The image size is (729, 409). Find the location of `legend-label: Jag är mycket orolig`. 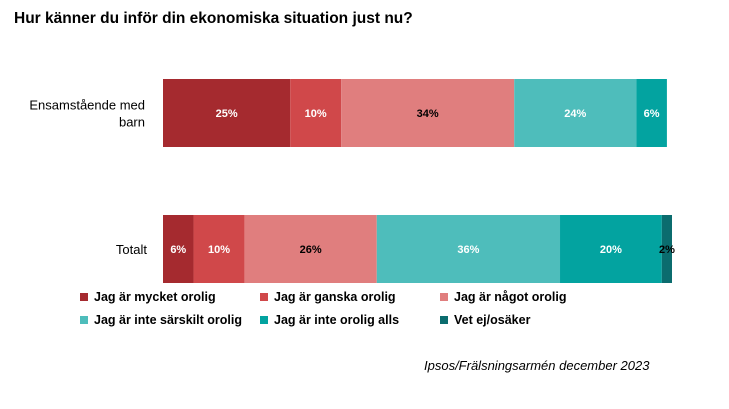

legend-label: Jag är mycket orolig is located at coordinates (155, 297).